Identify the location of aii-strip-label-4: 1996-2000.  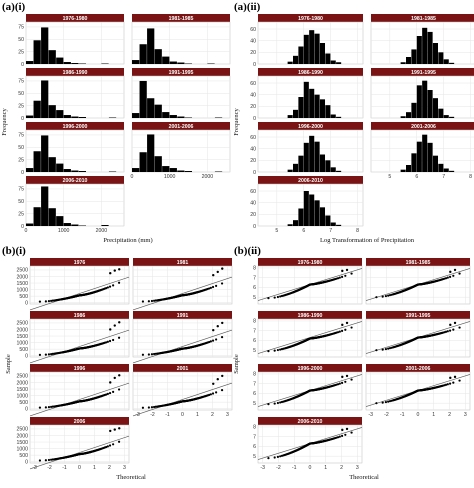
(310, 127).